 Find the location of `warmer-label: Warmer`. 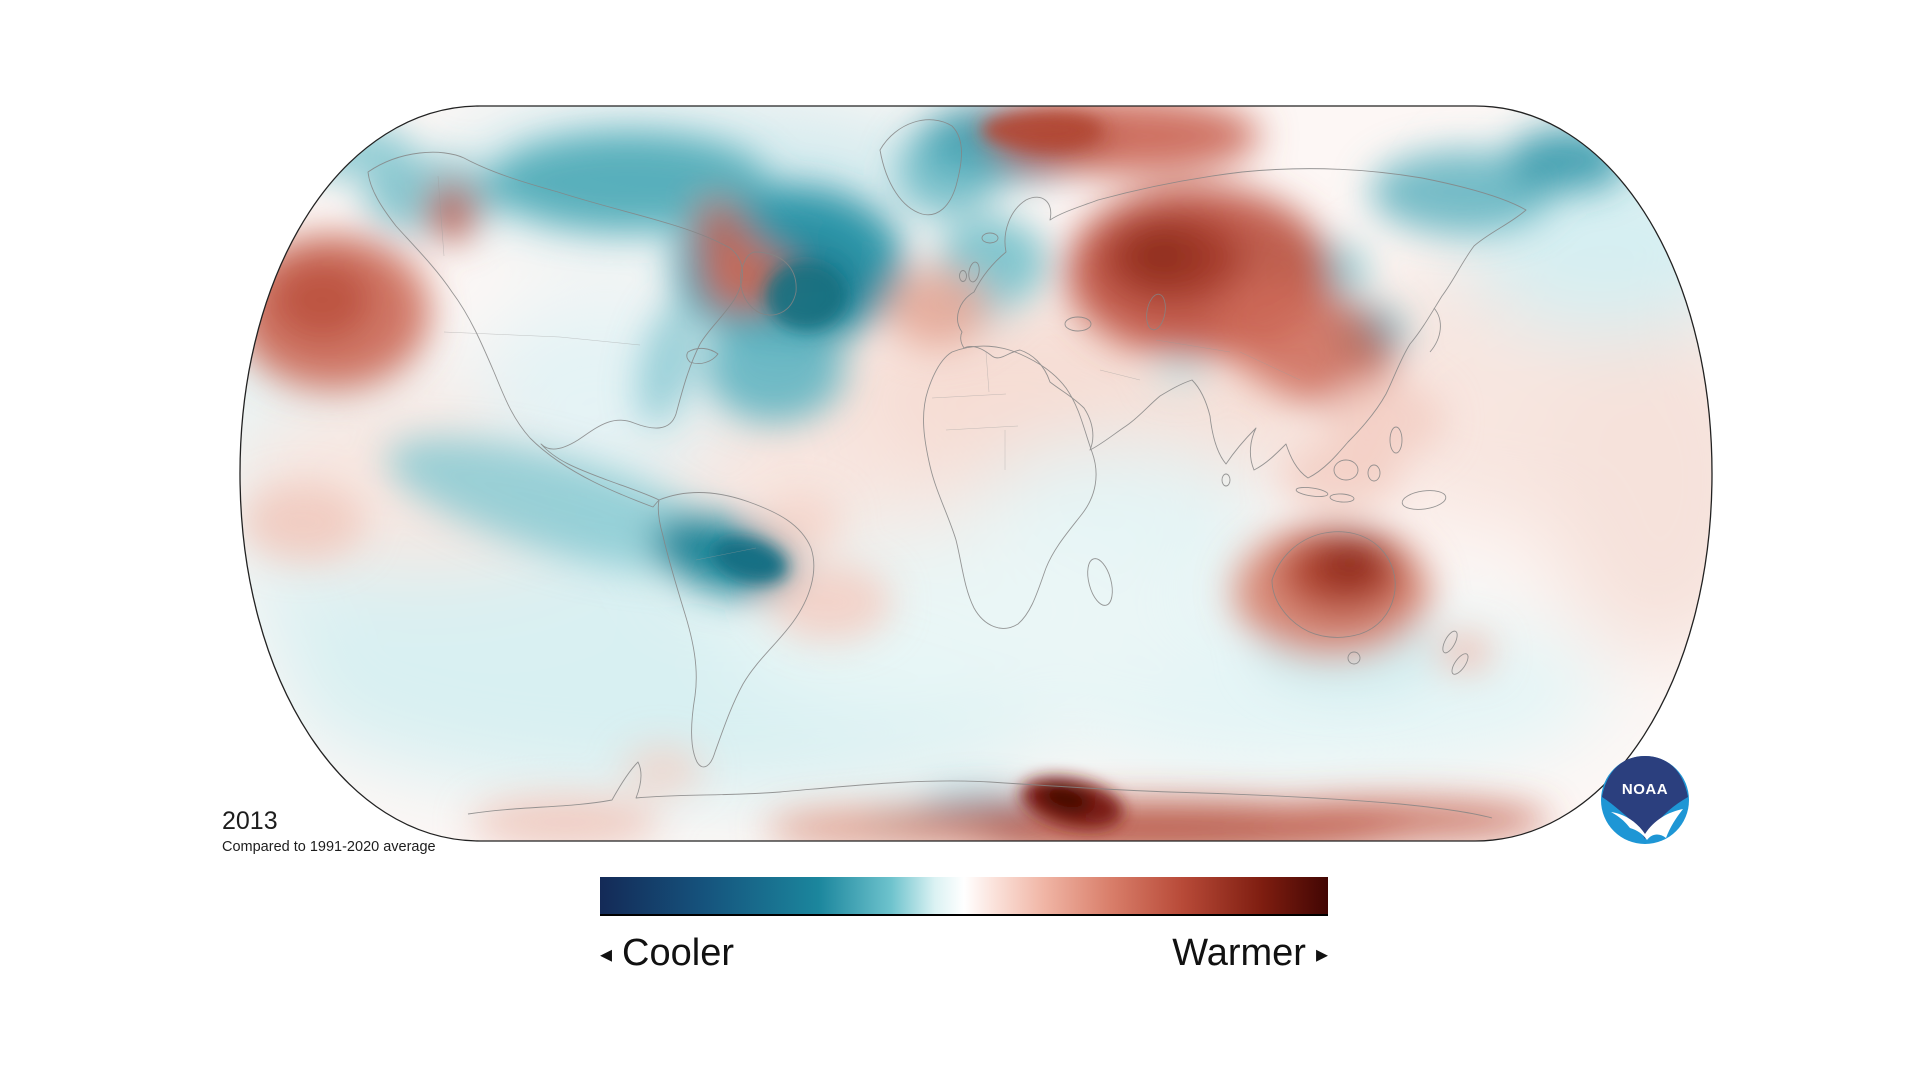

warmer-label: Warmer is located at coordinates (1239, 953).